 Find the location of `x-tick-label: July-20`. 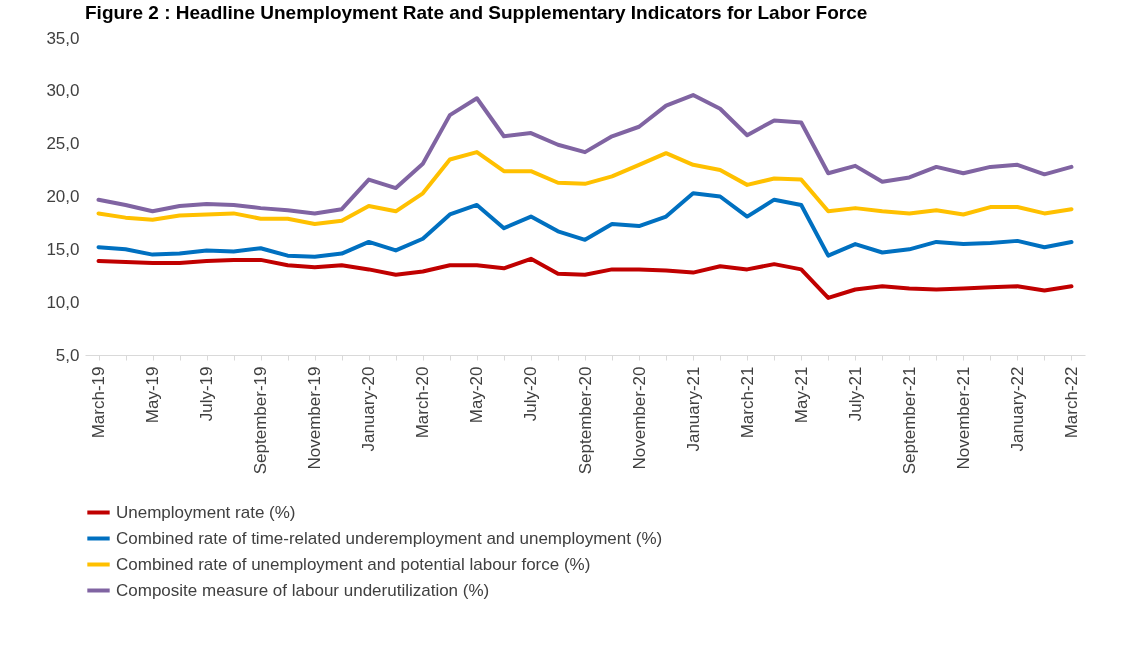

x-tick-label: July-20 is located at coordinates (531, 394).